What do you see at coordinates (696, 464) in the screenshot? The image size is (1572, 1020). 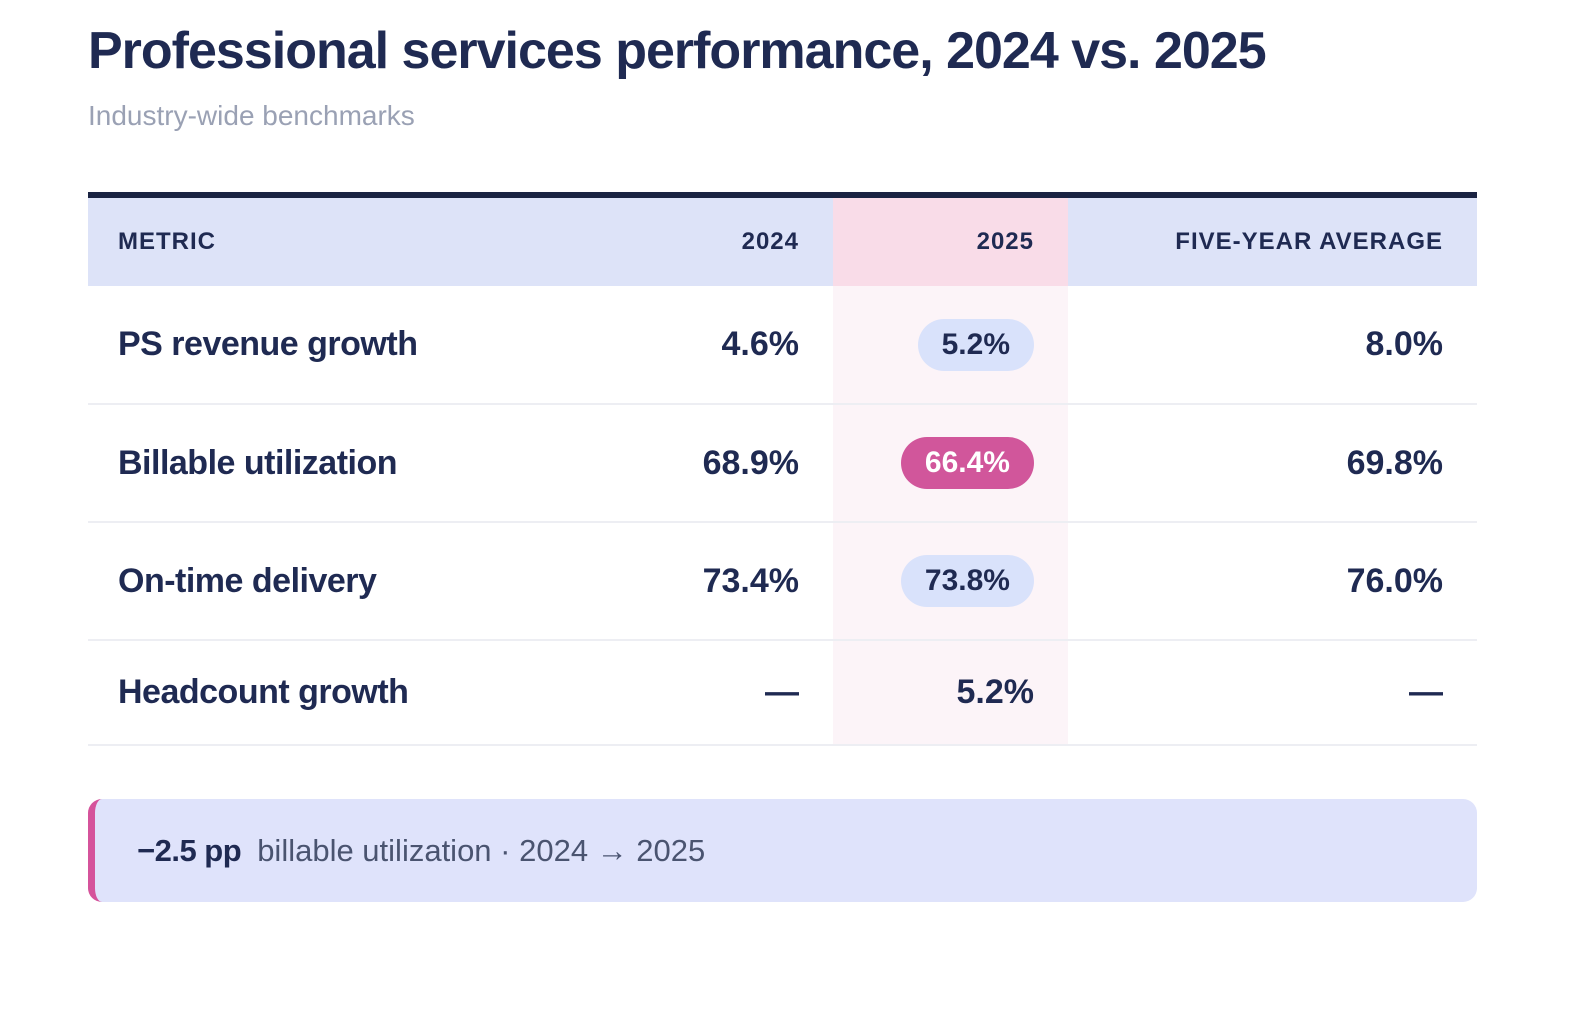 I see `value-2024: 68.9%` at bounding box center [696, 464].